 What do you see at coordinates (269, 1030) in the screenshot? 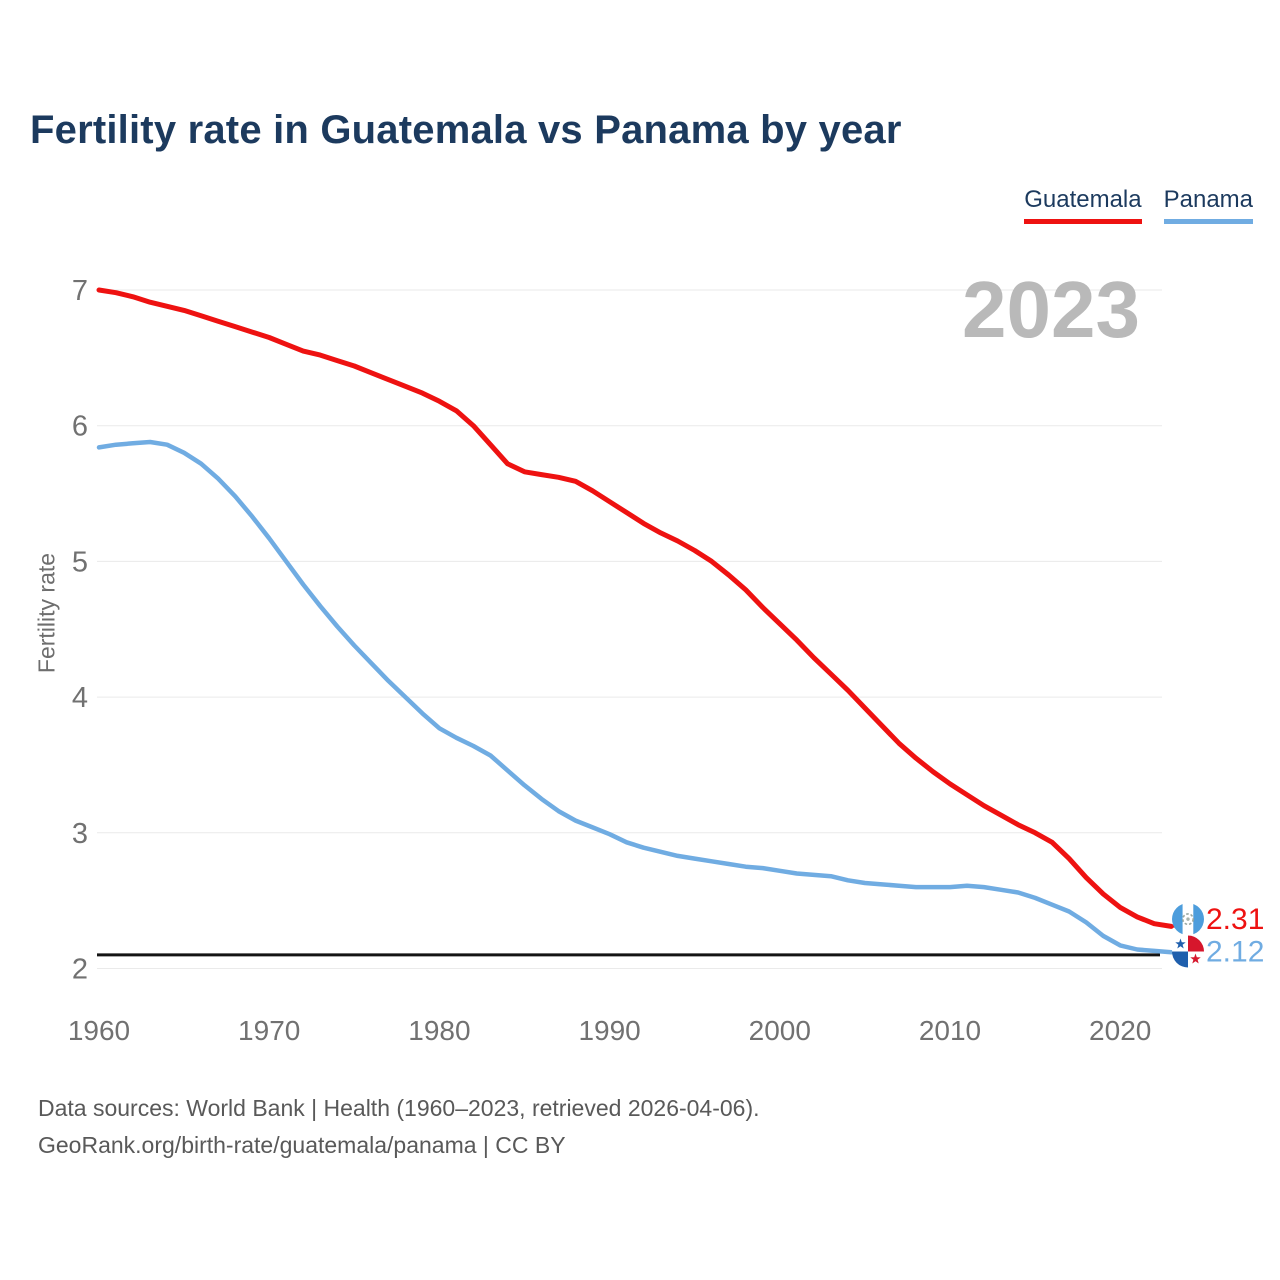
I see `x-tick-label: 1970` at bounding box center [269, 1030].